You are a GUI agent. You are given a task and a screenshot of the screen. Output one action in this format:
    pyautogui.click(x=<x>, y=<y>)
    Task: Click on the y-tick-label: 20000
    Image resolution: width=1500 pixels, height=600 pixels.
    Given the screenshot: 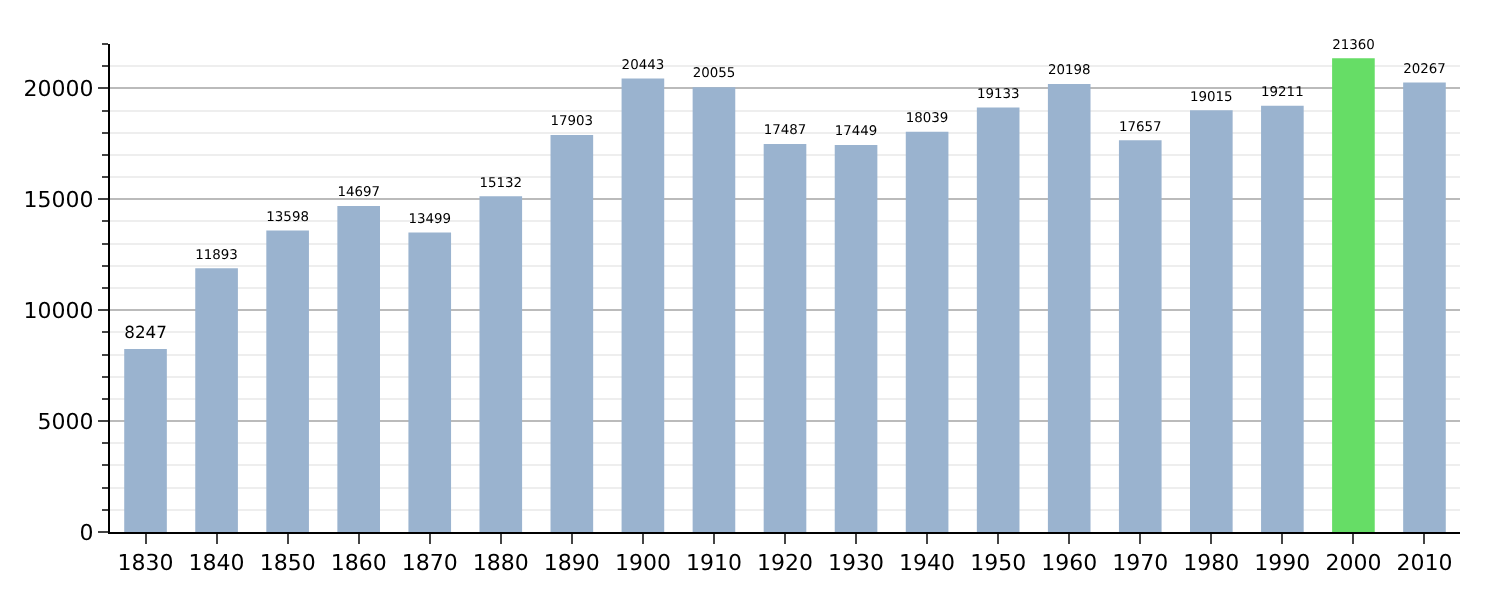 What is the action you would take?
    pyautogui.click(x=58, y=89)
    